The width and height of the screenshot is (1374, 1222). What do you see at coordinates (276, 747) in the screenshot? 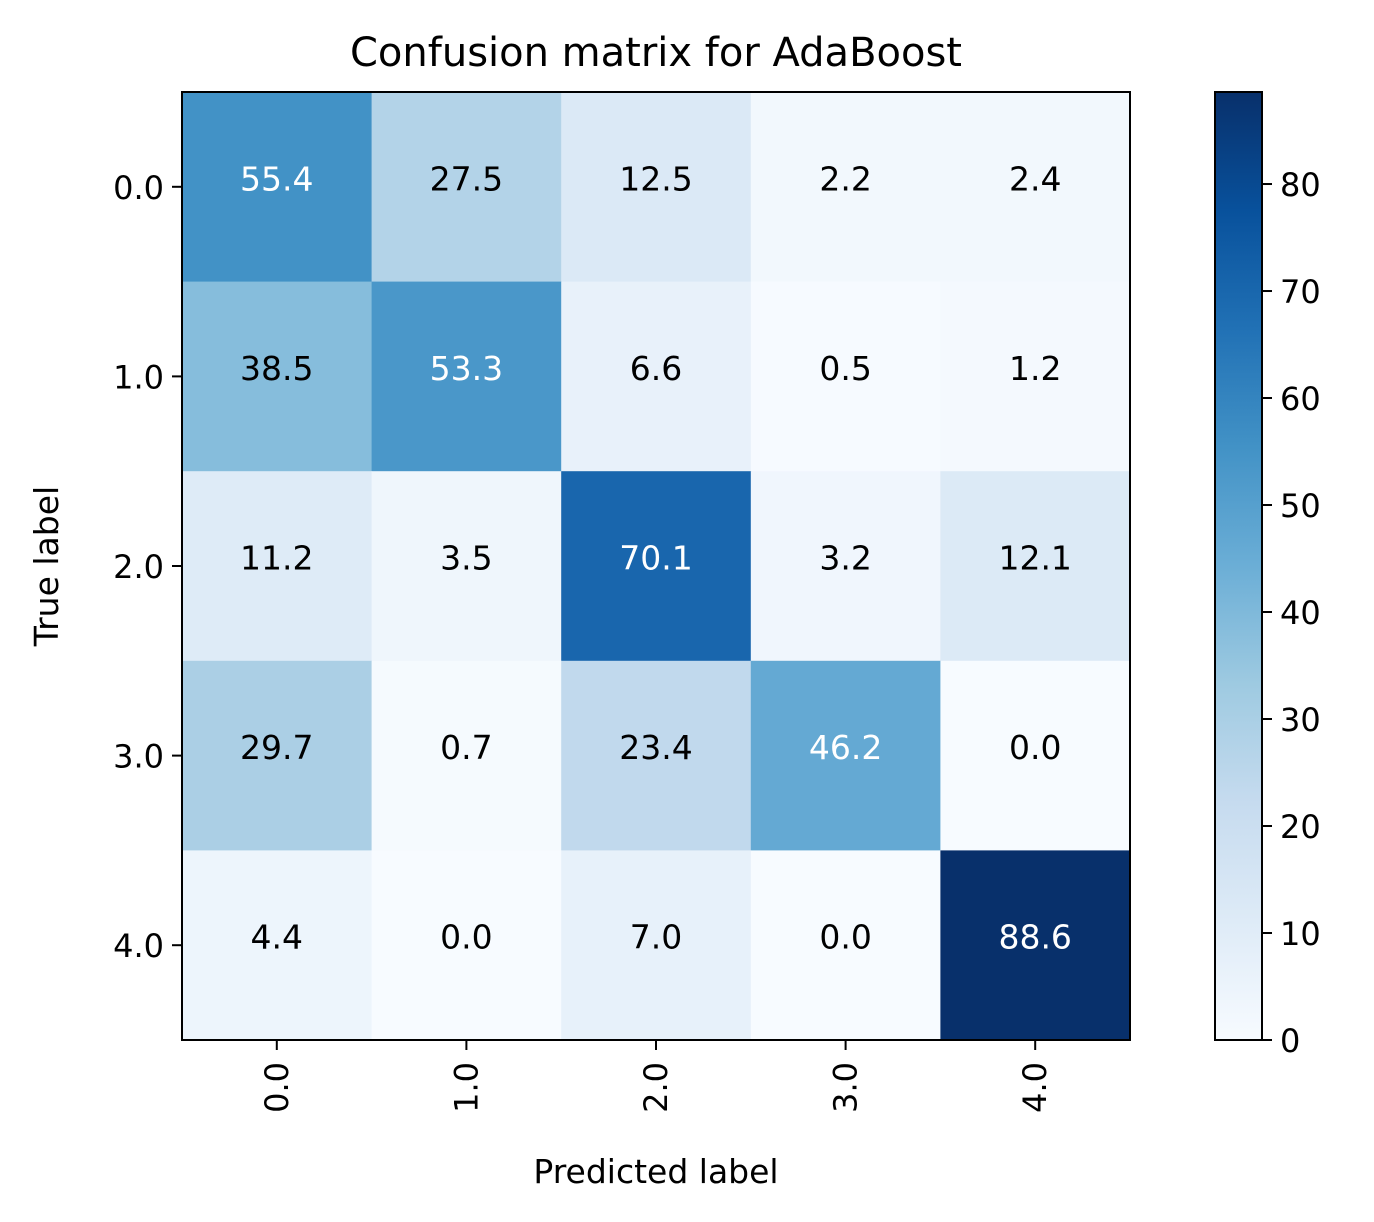
I see `cell-value-label: 29.7` at bounding box center [276, 747].